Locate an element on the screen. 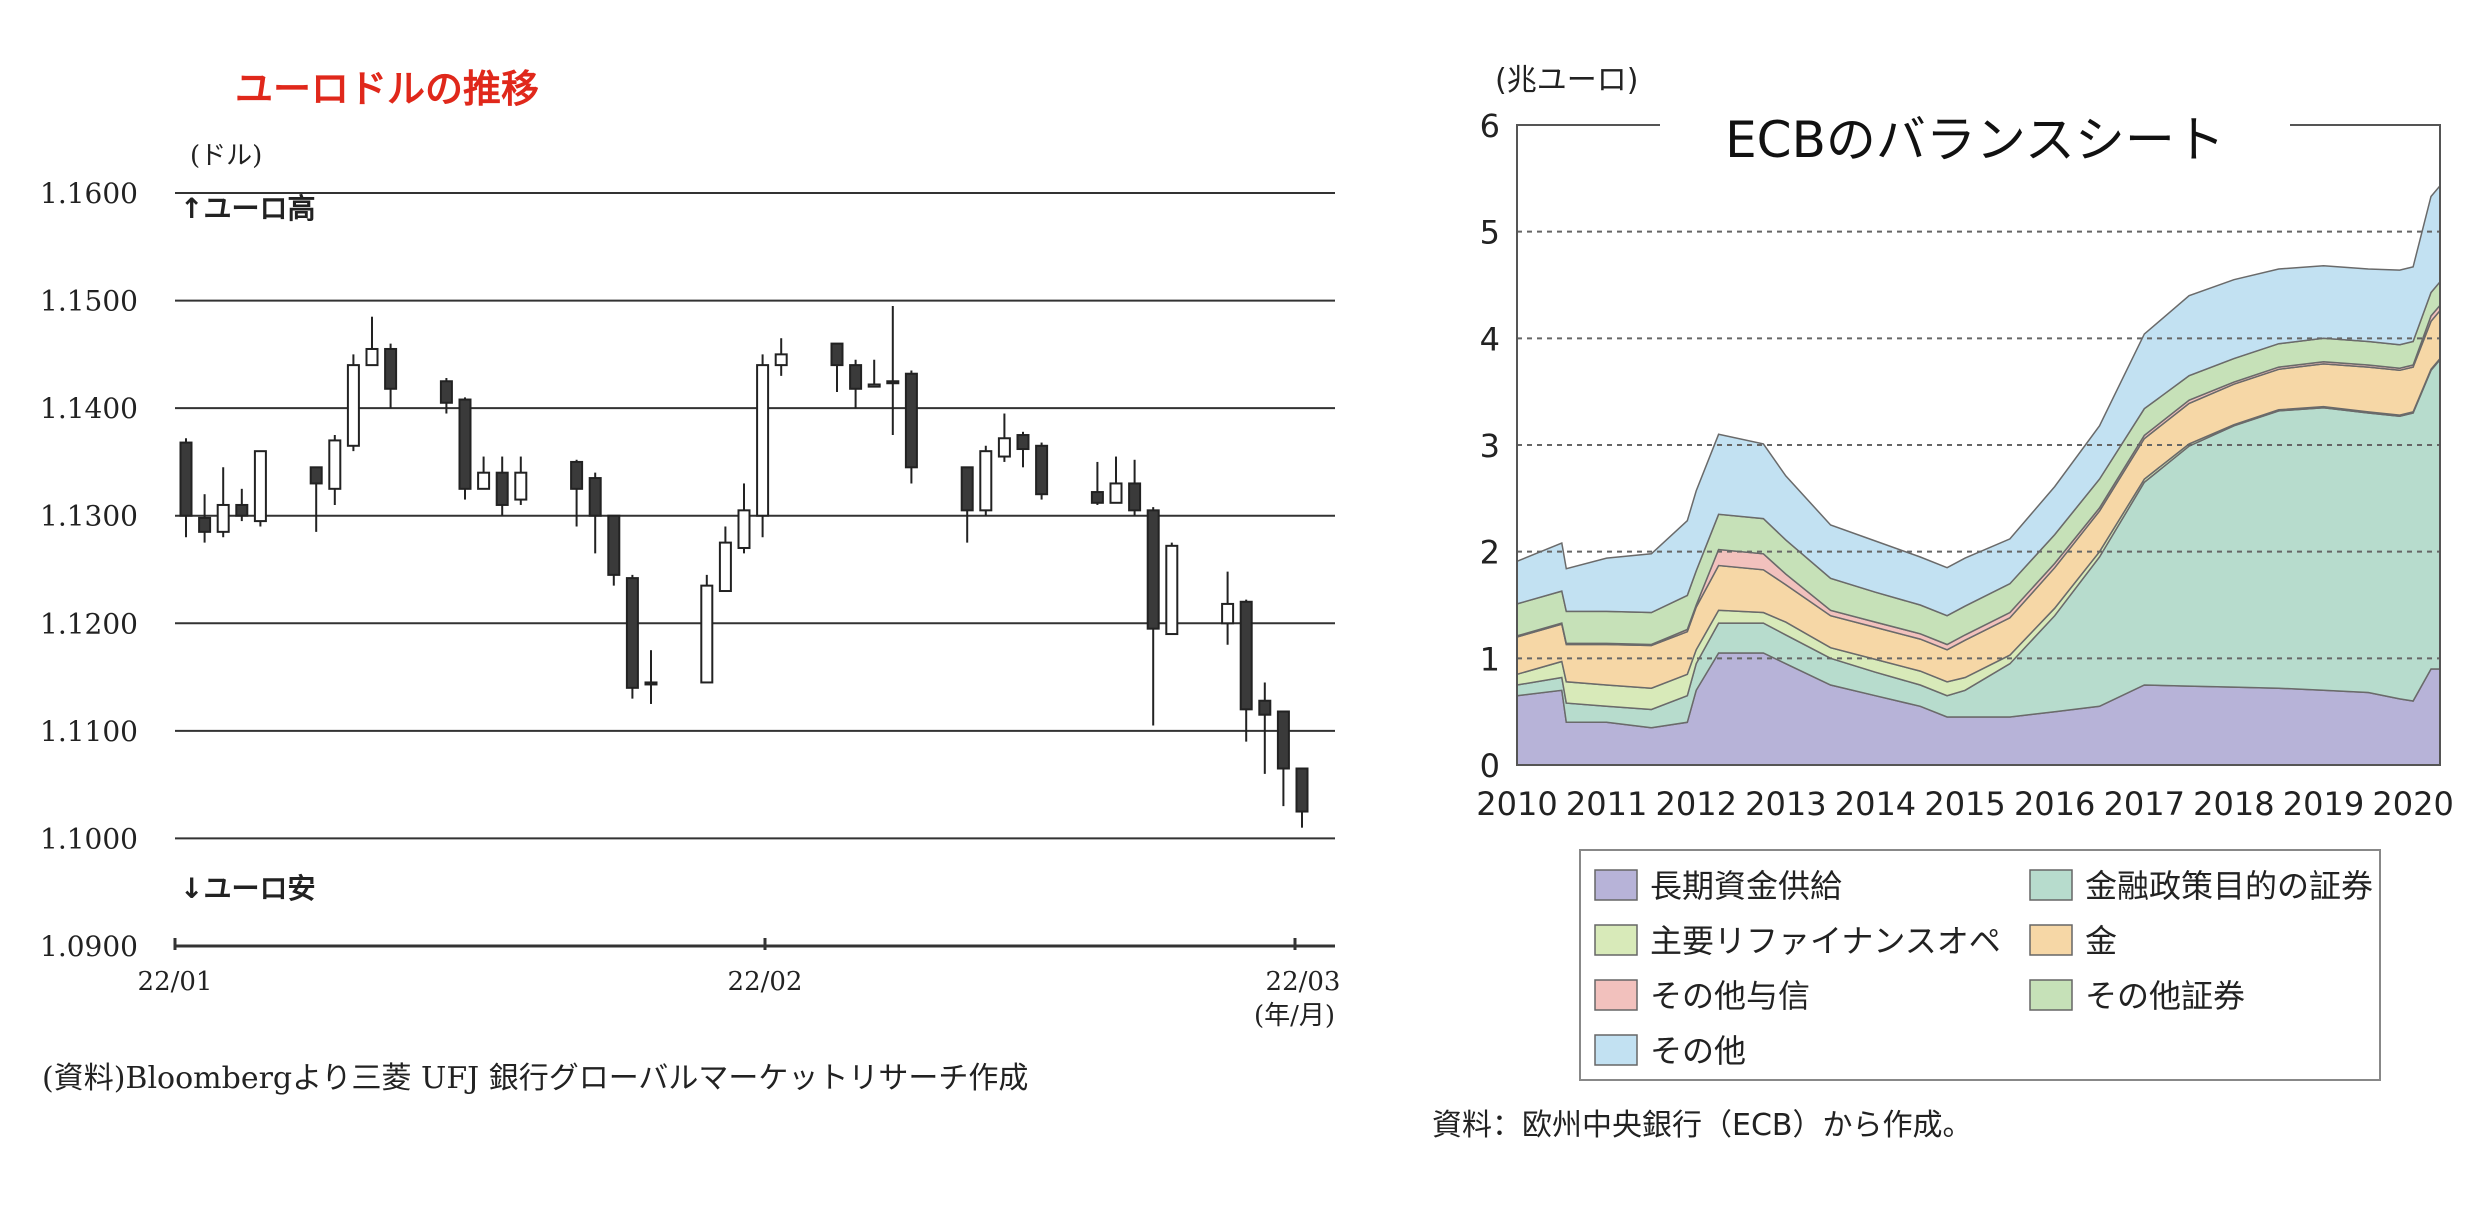  eurusd-y-tick-label: 1.1100 is located at coordinates (89, 731).